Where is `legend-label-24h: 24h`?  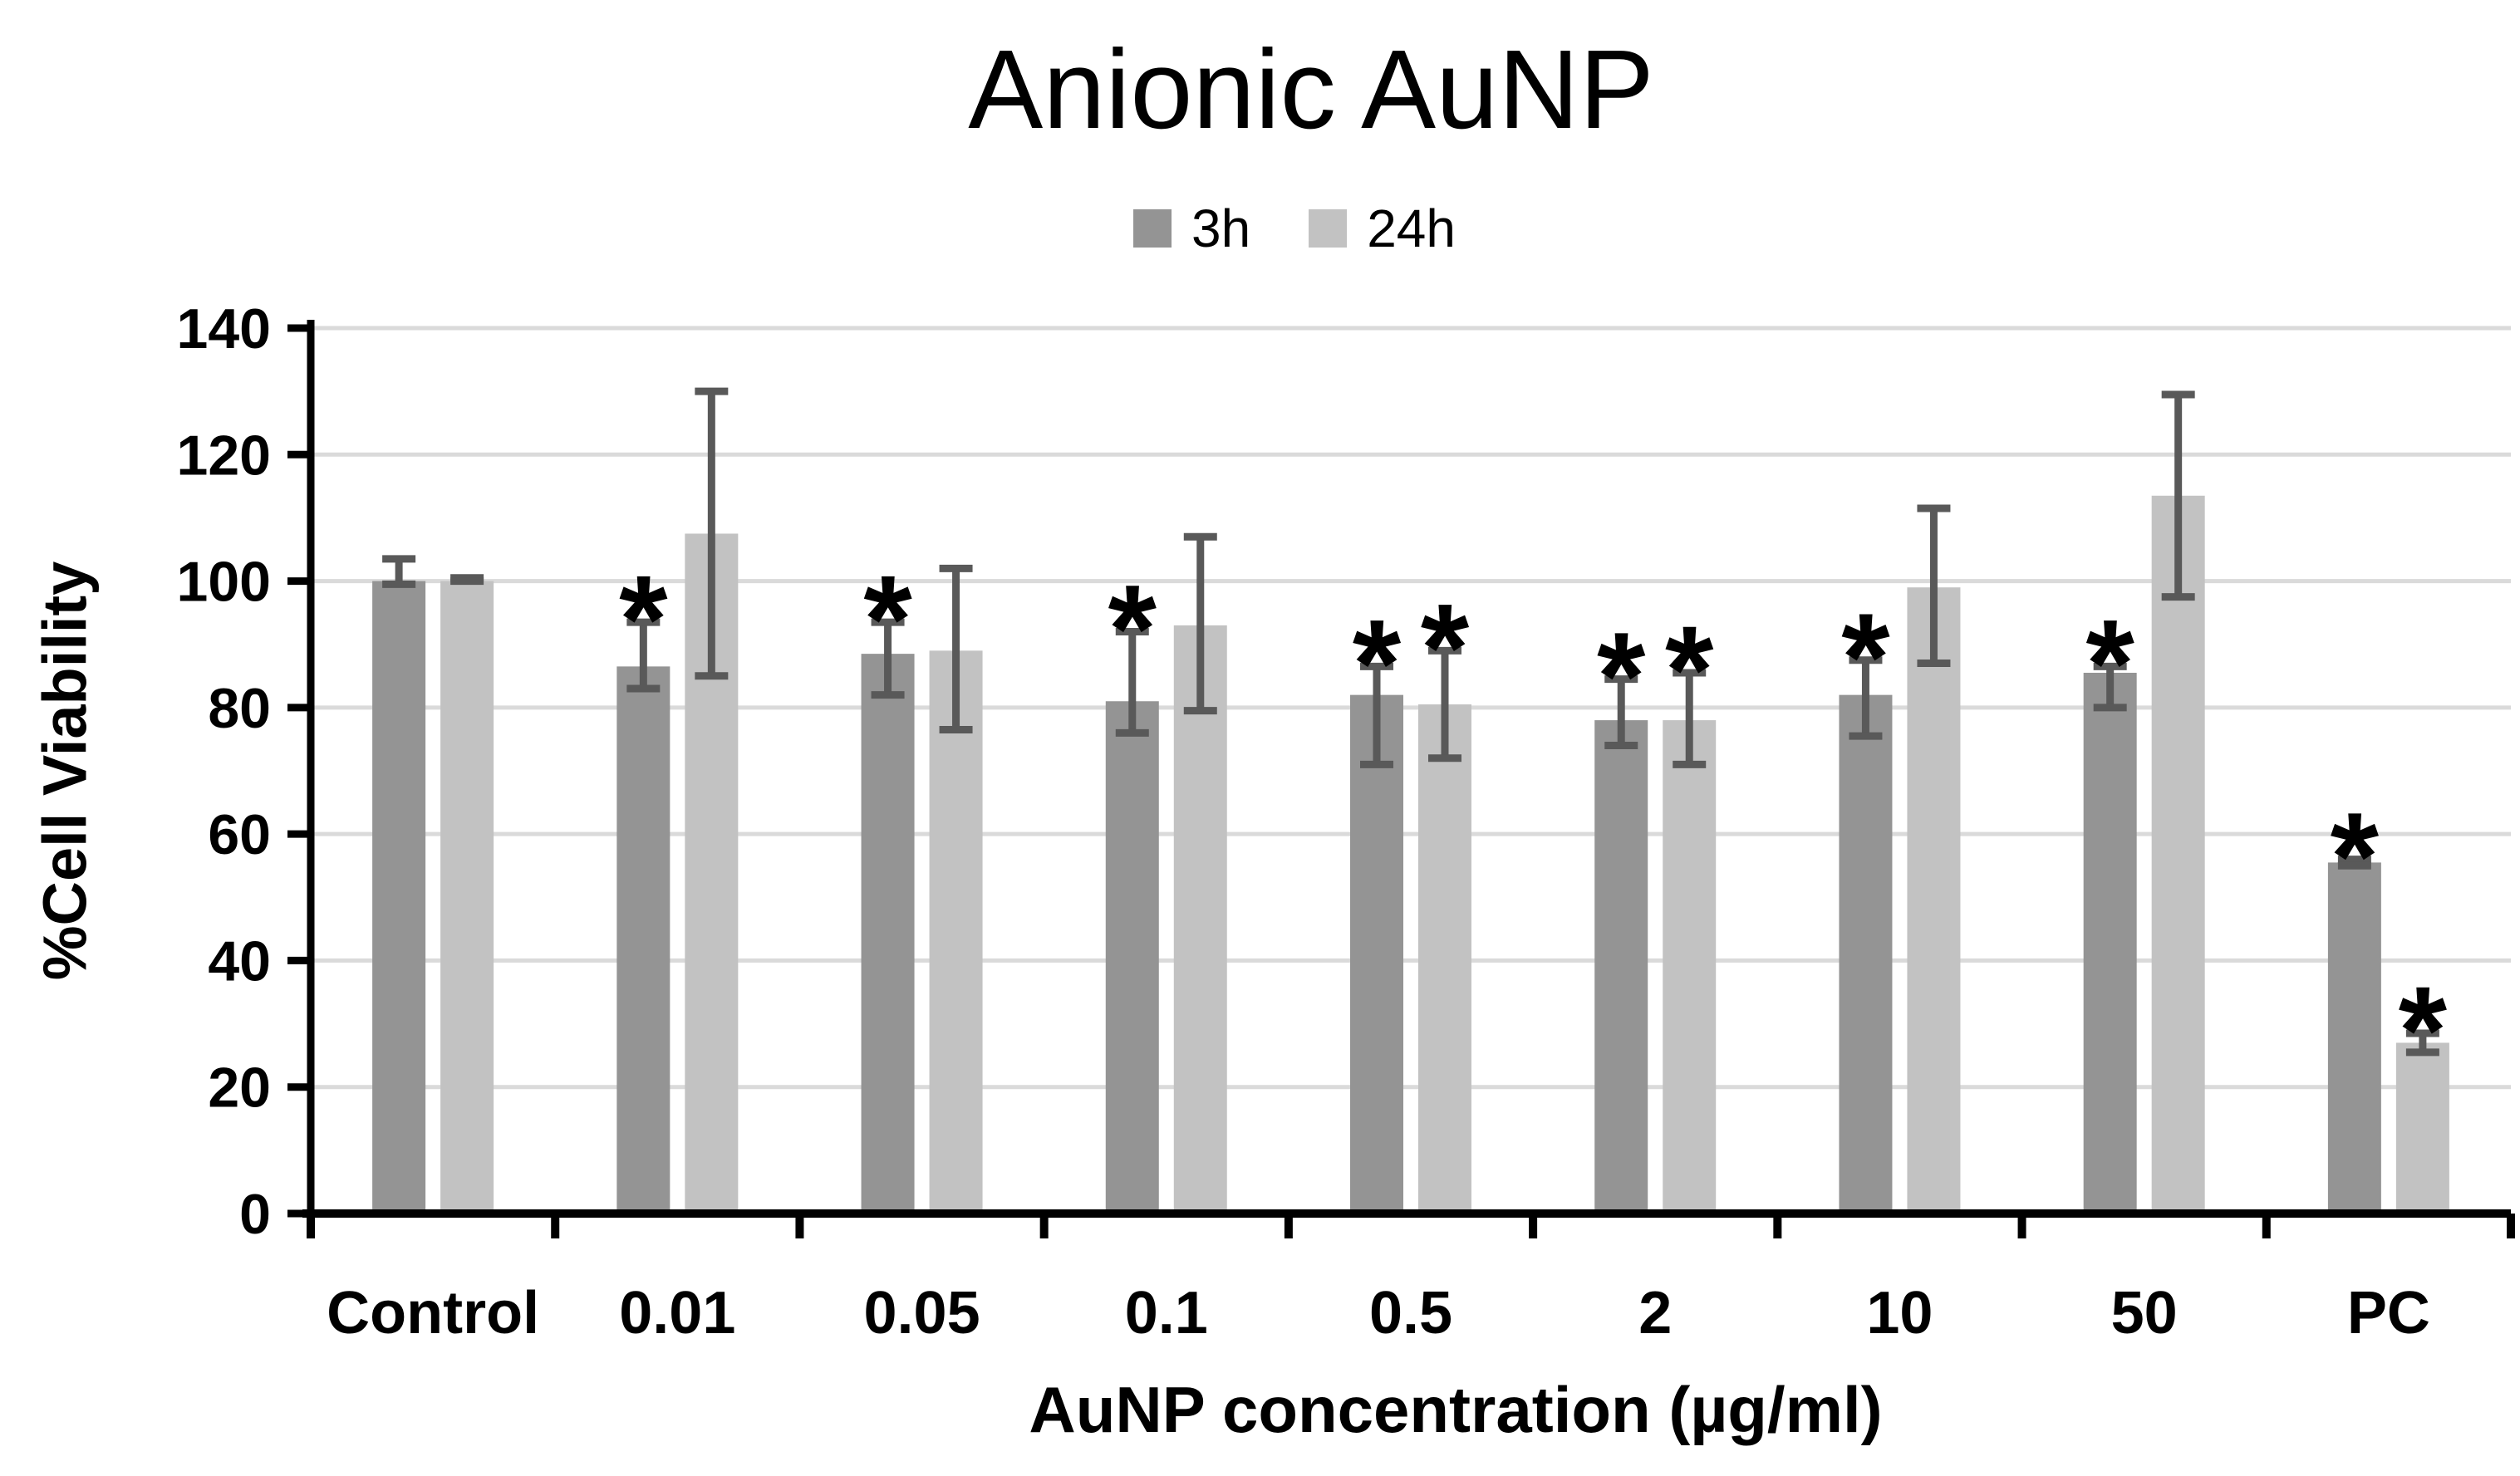
legend-label-24h: 24h is located at coordinates (1411, 229).